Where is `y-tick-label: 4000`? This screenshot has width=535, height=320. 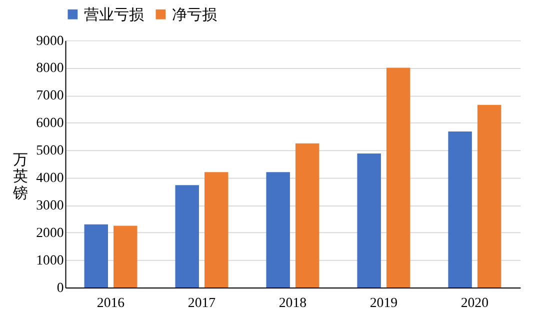
y-tick-label: 4000 is located at coordinates (50, 178).